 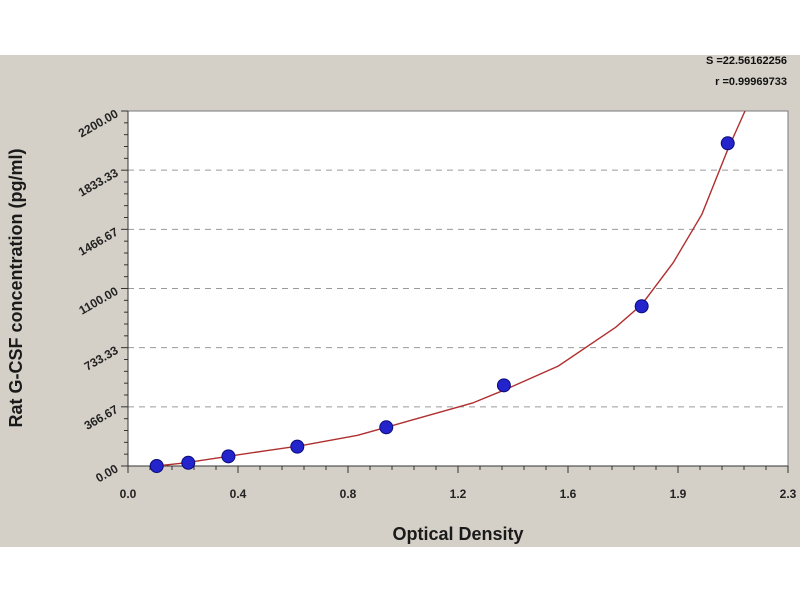 I want to click on y-tick-label: 366.67, so click(x=101, y=417).